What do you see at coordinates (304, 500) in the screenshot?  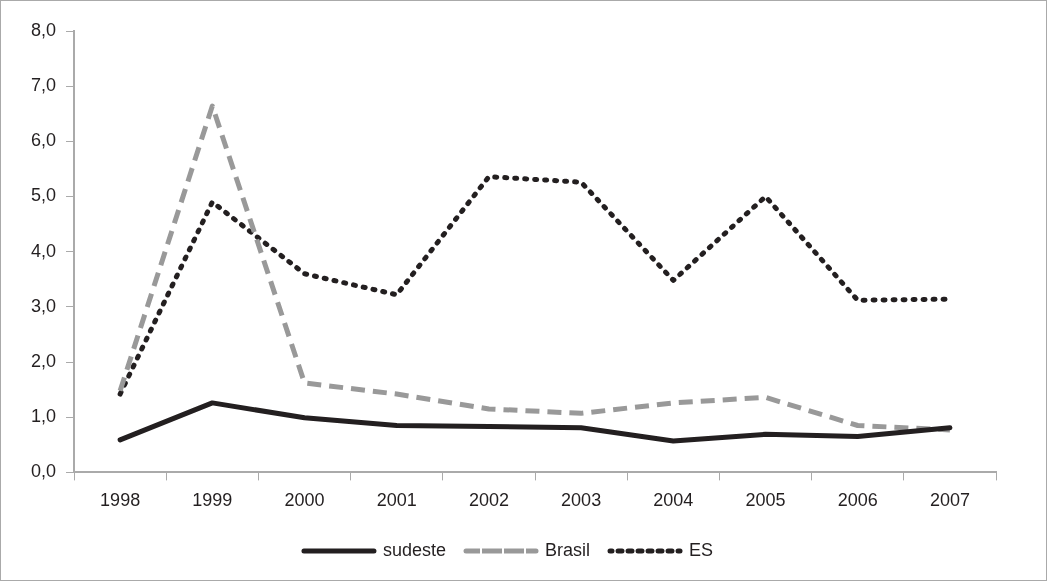 I see `x-tick-label: 2000` at bounding box center [304, 500].